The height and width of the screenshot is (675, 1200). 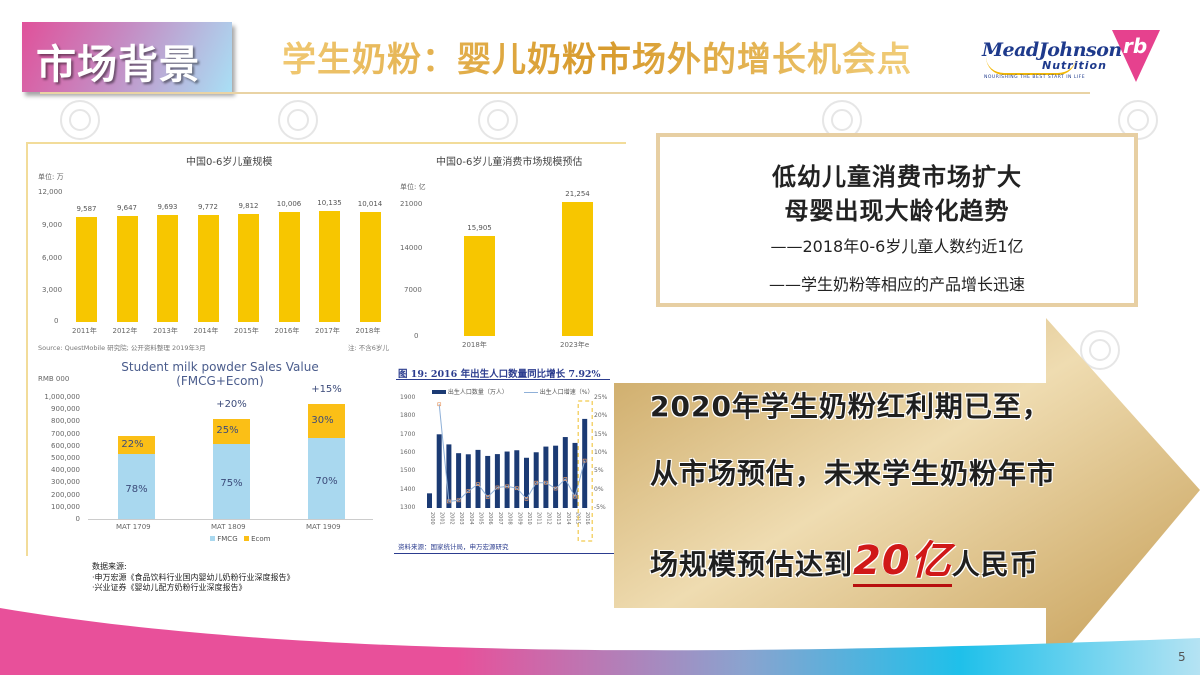 I want to click on growth-label: +15%, so click(x=326, y=389).